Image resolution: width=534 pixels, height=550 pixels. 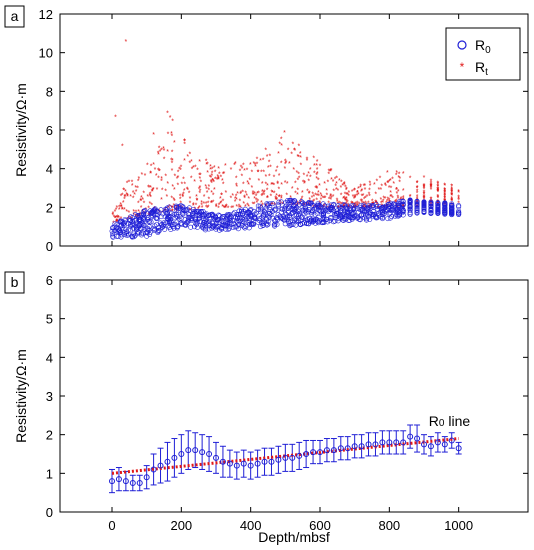 I want to click on panel-a-legend: R0 * Rt, so click(x=483, y=54).